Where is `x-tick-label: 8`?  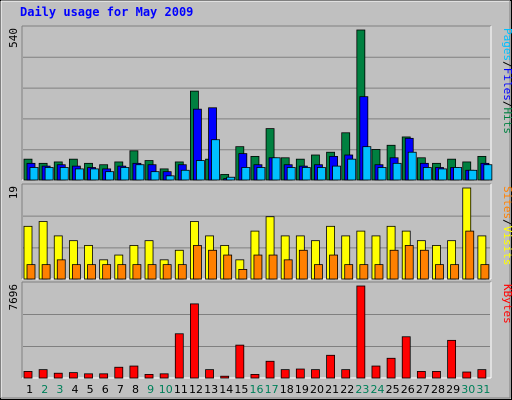 x-tick-label: 8 is located at coordinates (135, 389).